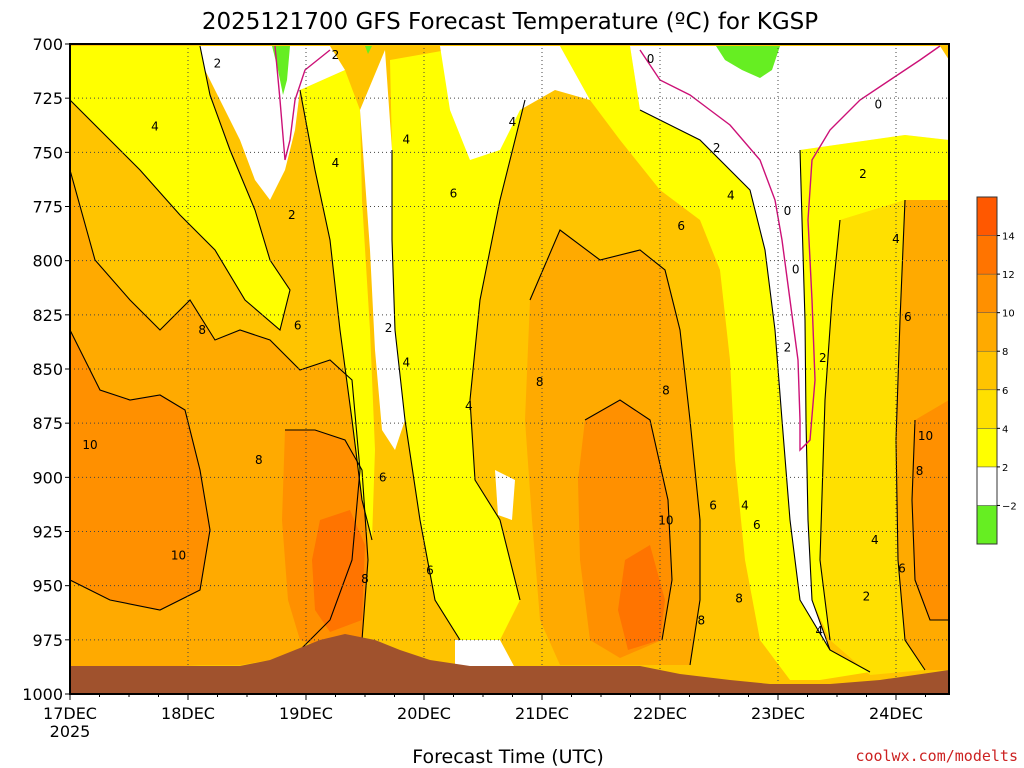 The width and height of the screenshot is (1024, 768). I want to click on y-tick-label: 850, so click(47, 369).